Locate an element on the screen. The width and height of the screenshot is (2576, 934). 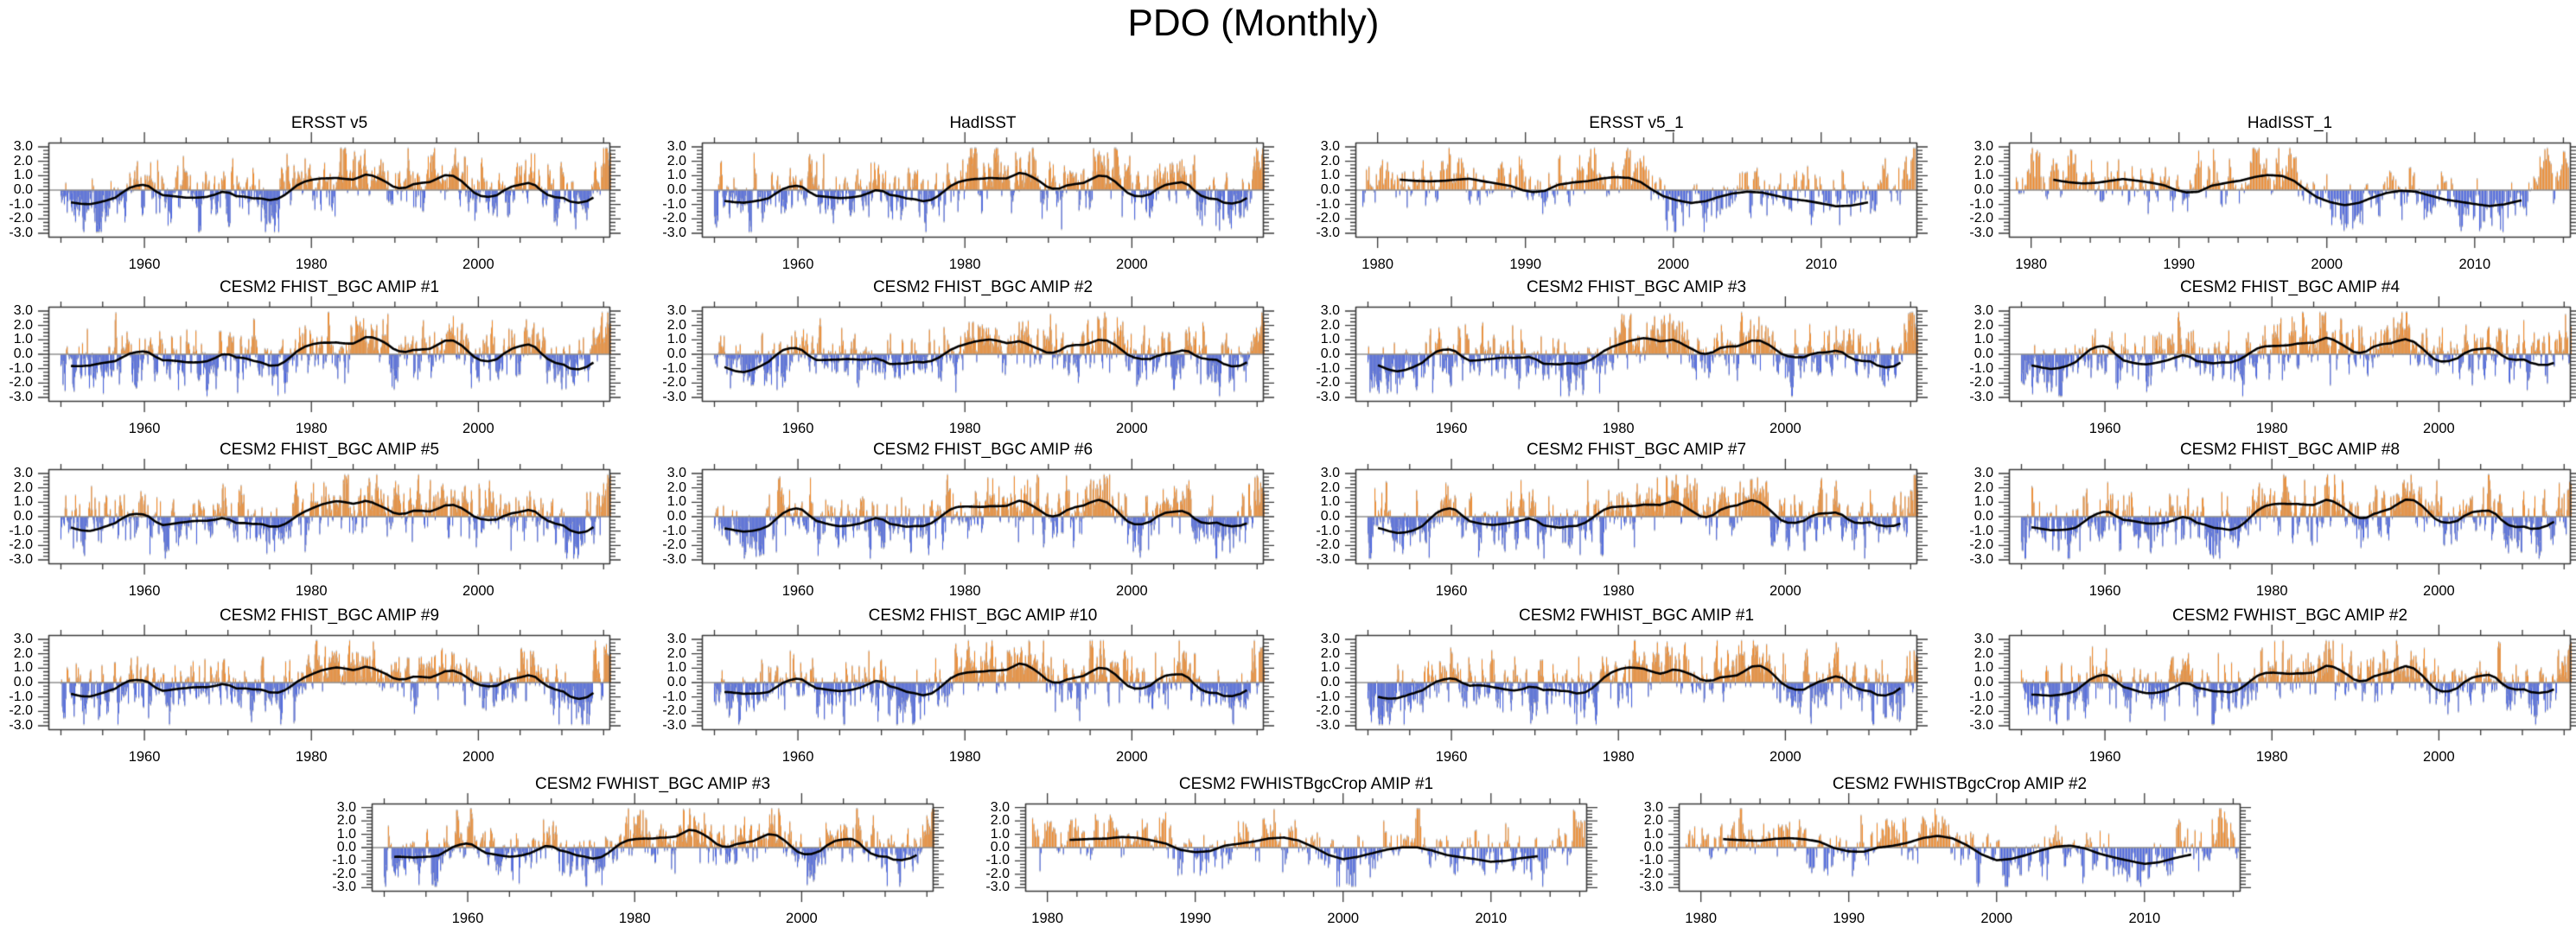
panel-title: CESM2 FHIST_BGC AMIP #5 is located at coordinates (329, 450).